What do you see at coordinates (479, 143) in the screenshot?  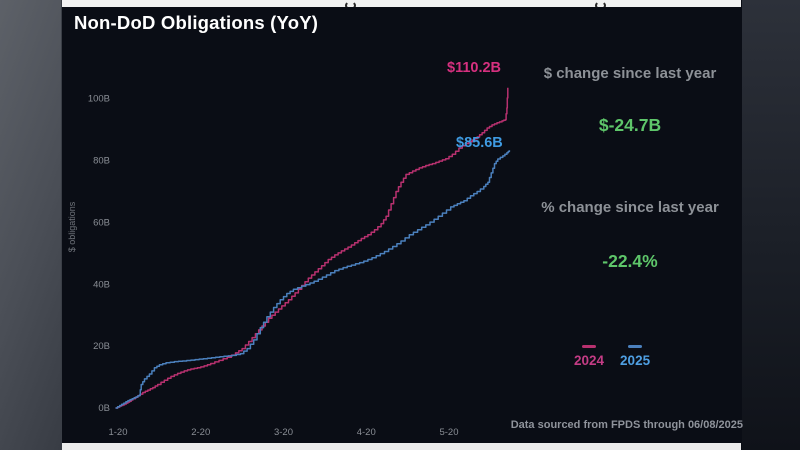 I see `end-label-2025: $85.6B` at bounding box center [479, 143].